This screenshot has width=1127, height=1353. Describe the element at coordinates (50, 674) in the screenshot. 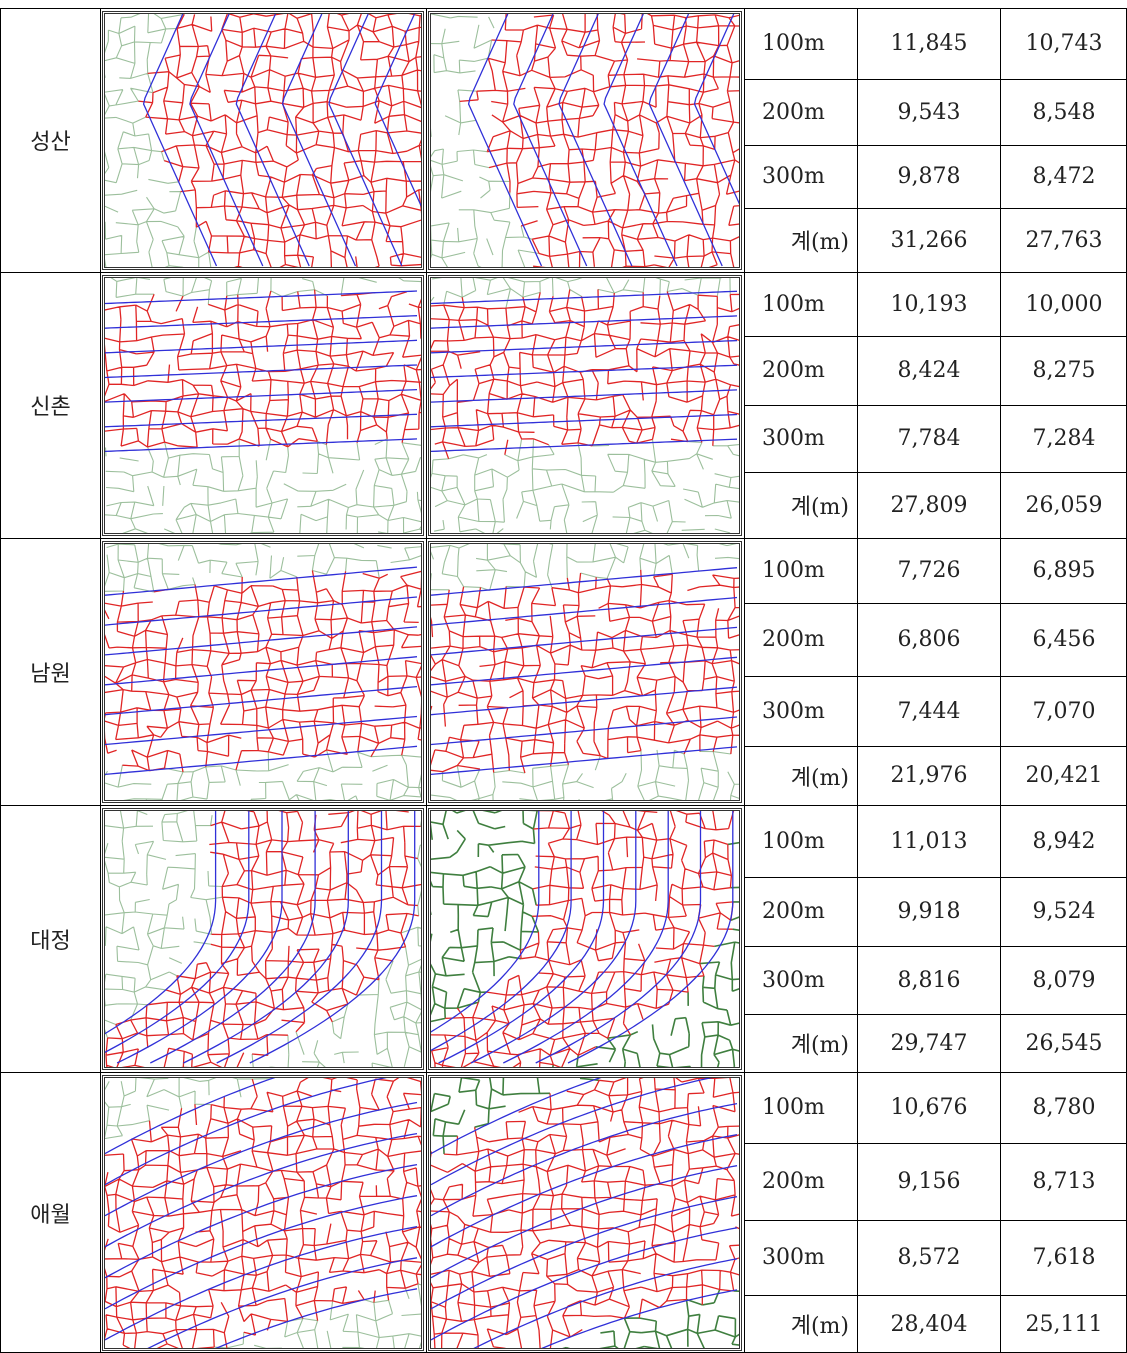

I see `region-label: 남원` at that location.